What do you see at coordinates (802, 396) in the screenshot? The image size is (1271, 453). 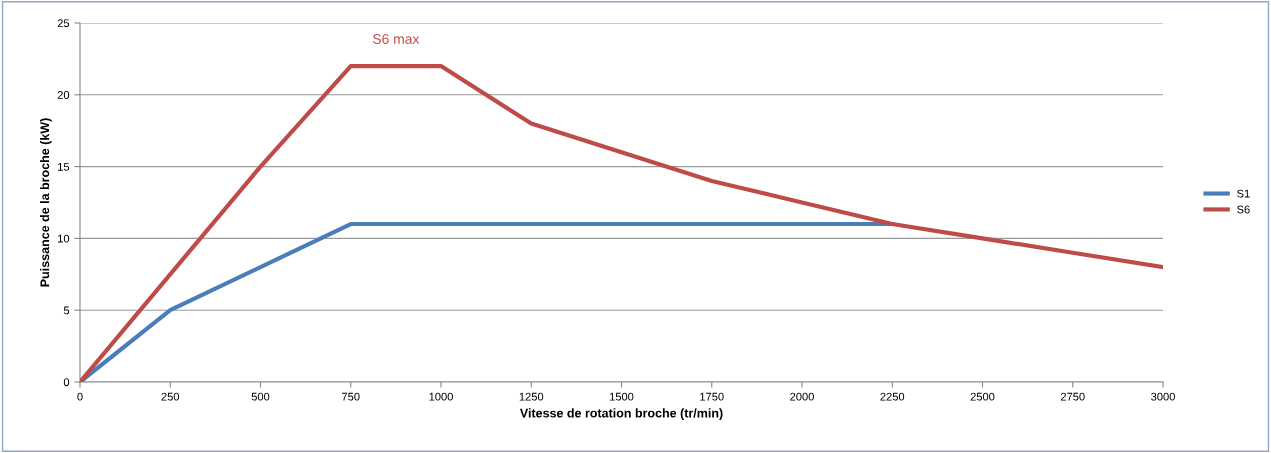 I see `x-tick-label: 2000` at bounding box center [802, 396].